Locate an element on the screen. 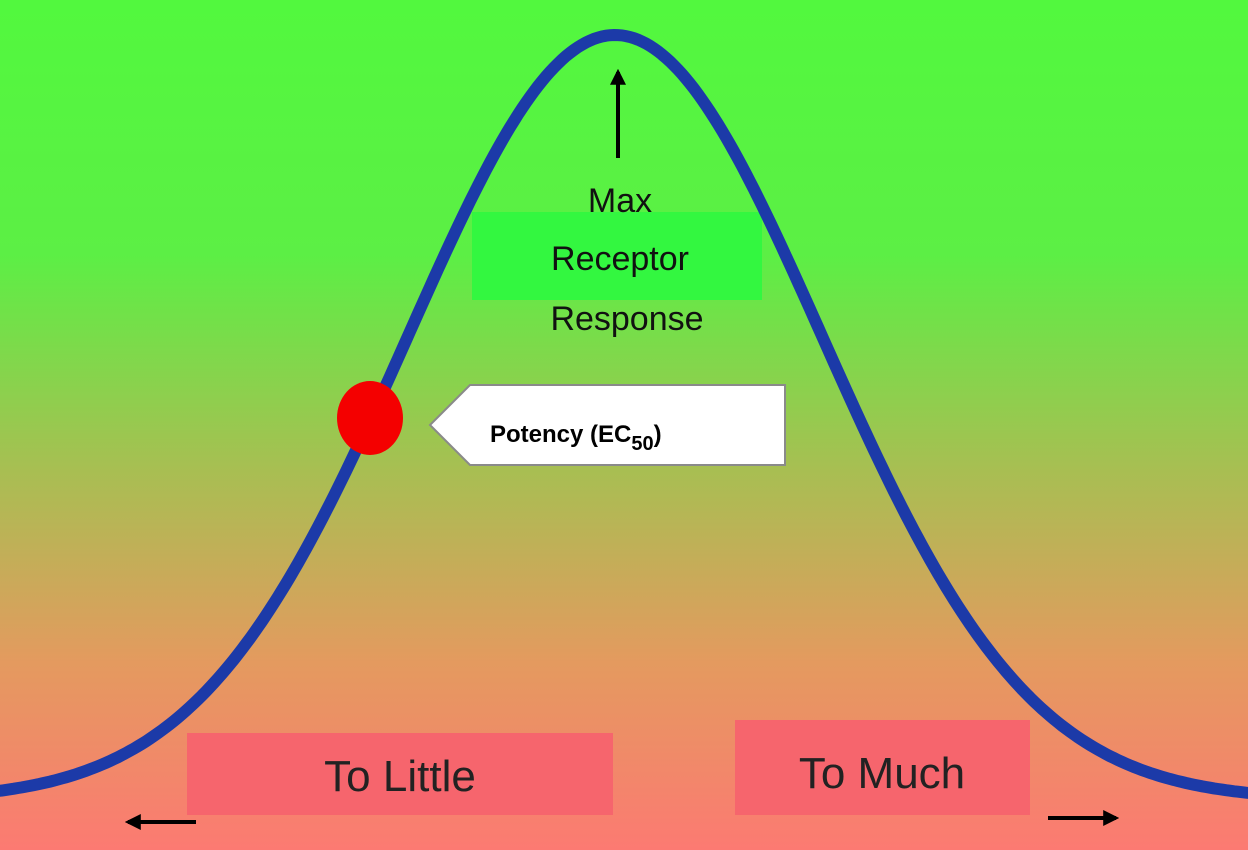 This screenshot has height=850, width=1248. potency-suffix: ) is located at coordinates (658, 434).